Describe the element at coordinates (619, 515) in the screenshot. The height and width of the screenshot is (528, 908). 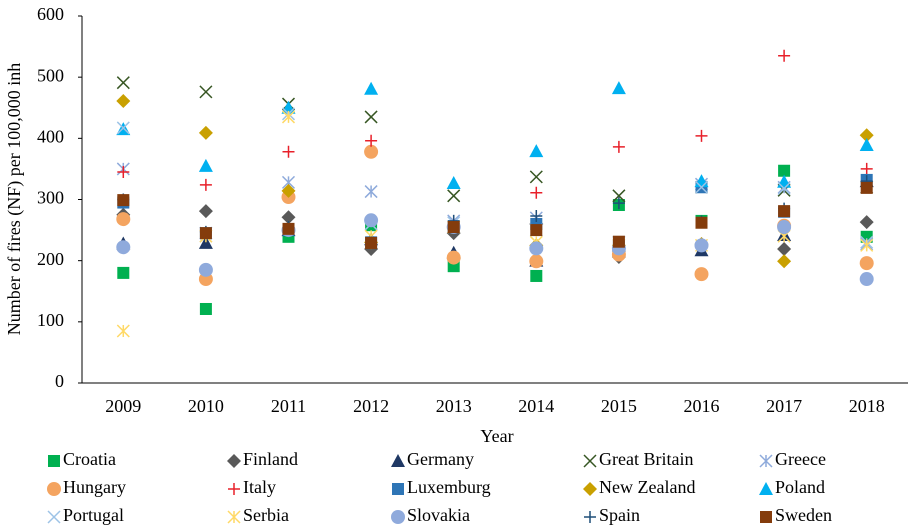
I see `legend-label: Spain` at that location.